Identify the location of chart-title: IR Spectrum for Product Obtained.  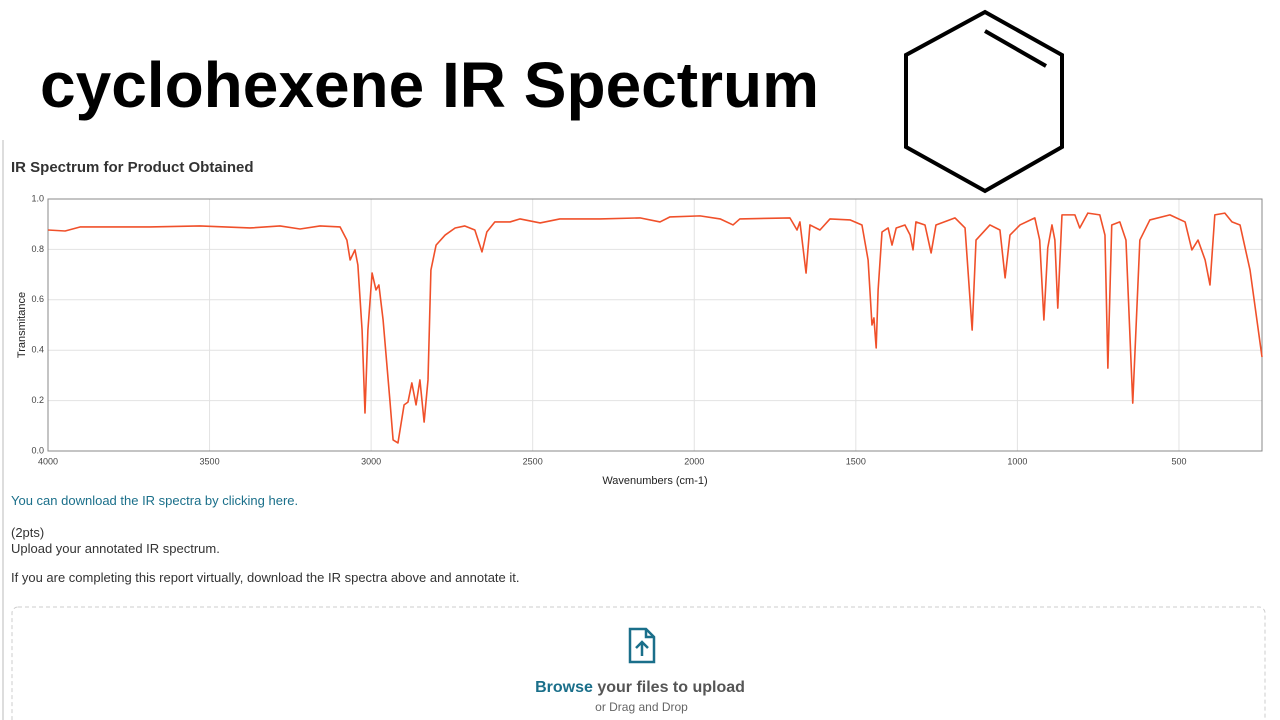
(132, 167).